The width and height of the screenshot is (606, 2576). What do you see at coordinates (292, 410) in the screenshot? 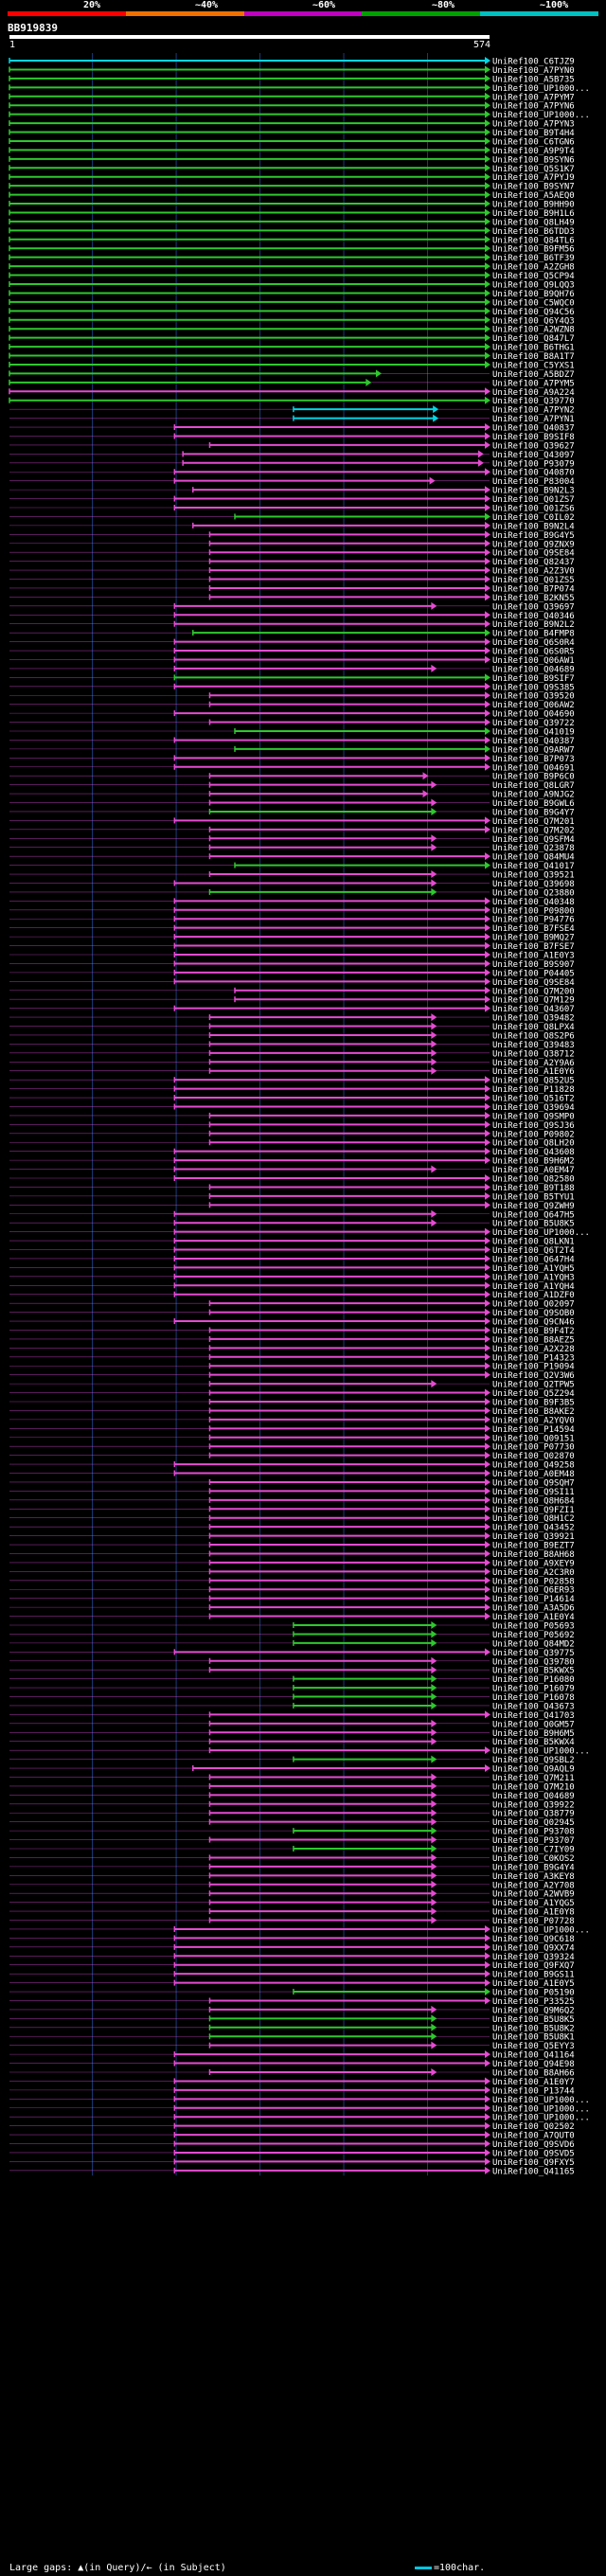
I see `hit-row: UniRef100_A7PYN2` at bounding box center [292, 410].